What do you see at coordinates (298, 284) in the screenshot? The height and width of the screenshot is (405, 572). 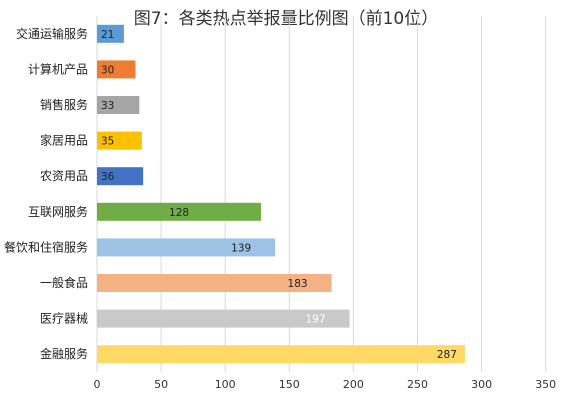 I see `data-label: 183` at bounding box center [298, 284].